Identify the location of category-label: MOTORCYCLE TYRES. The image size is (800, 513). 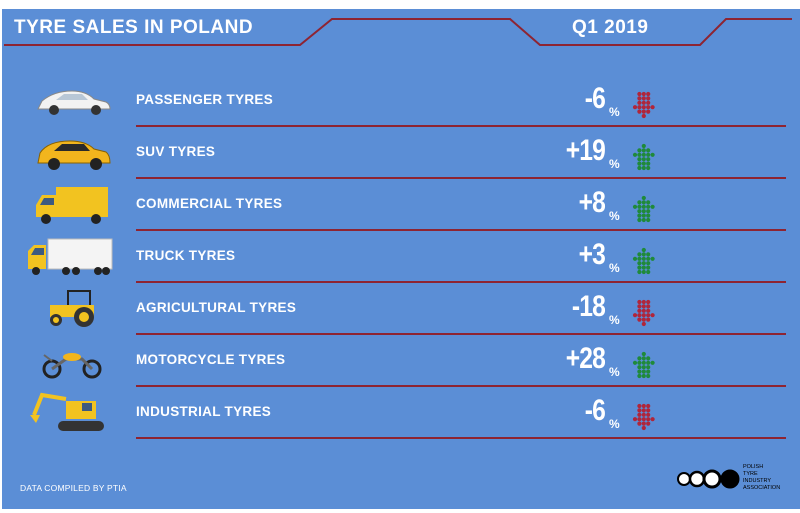
(211, 359).